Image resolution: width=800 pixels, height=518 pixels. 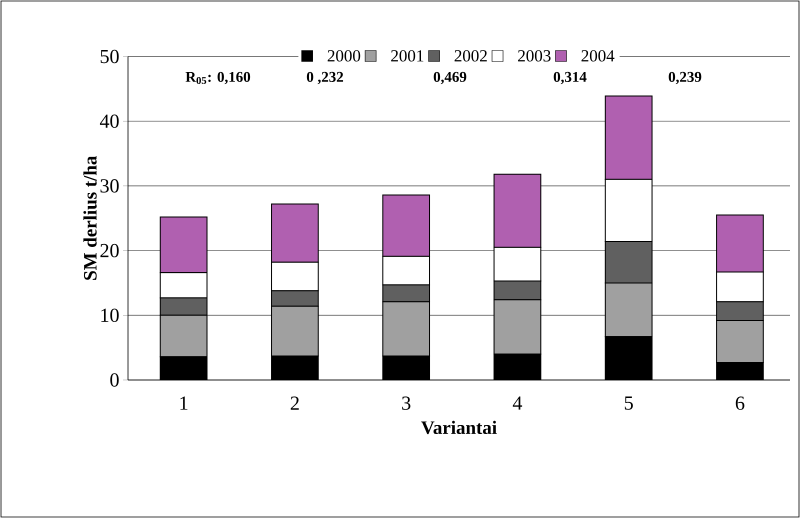 What do you see at coordinates (598, 56) in the screenshot?
I see `legend-label: 2004` at bounding box center [598, 56].